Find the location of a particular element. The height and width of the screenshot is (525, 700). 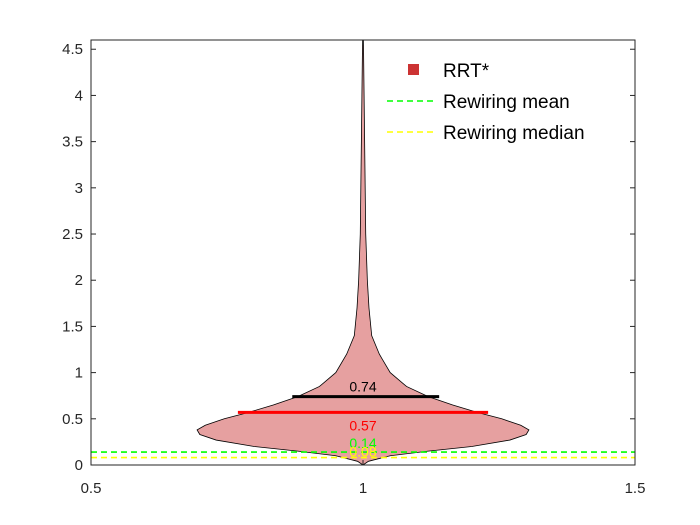

y-tick-label-7: 3.5 is located at coordinates (72, 142).